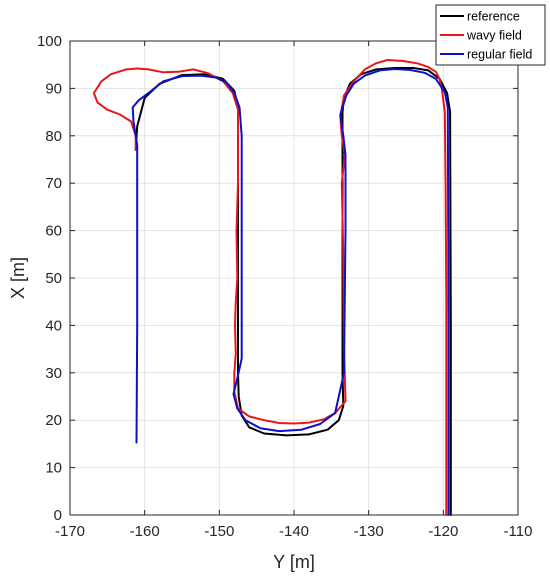 Image resolution: width=550 pixels, height=578 pixels. What do you see at coordinates (145, 531) in the screenshot?
I see `x-tick-label: -160` at bounding box center [145, 531].